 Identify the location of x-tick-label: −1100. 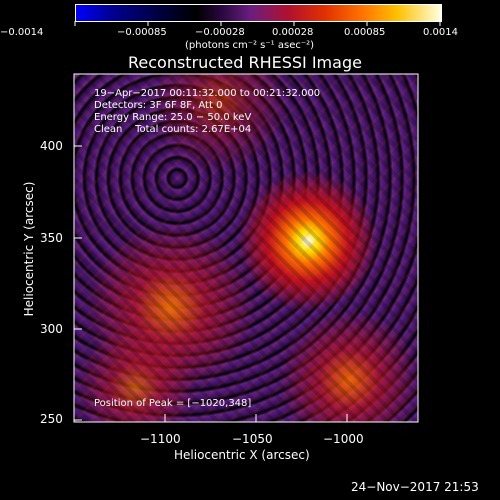
(160, 439).